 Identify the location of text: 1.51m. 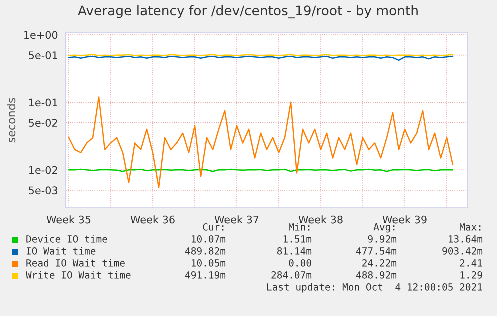
(298, 239).